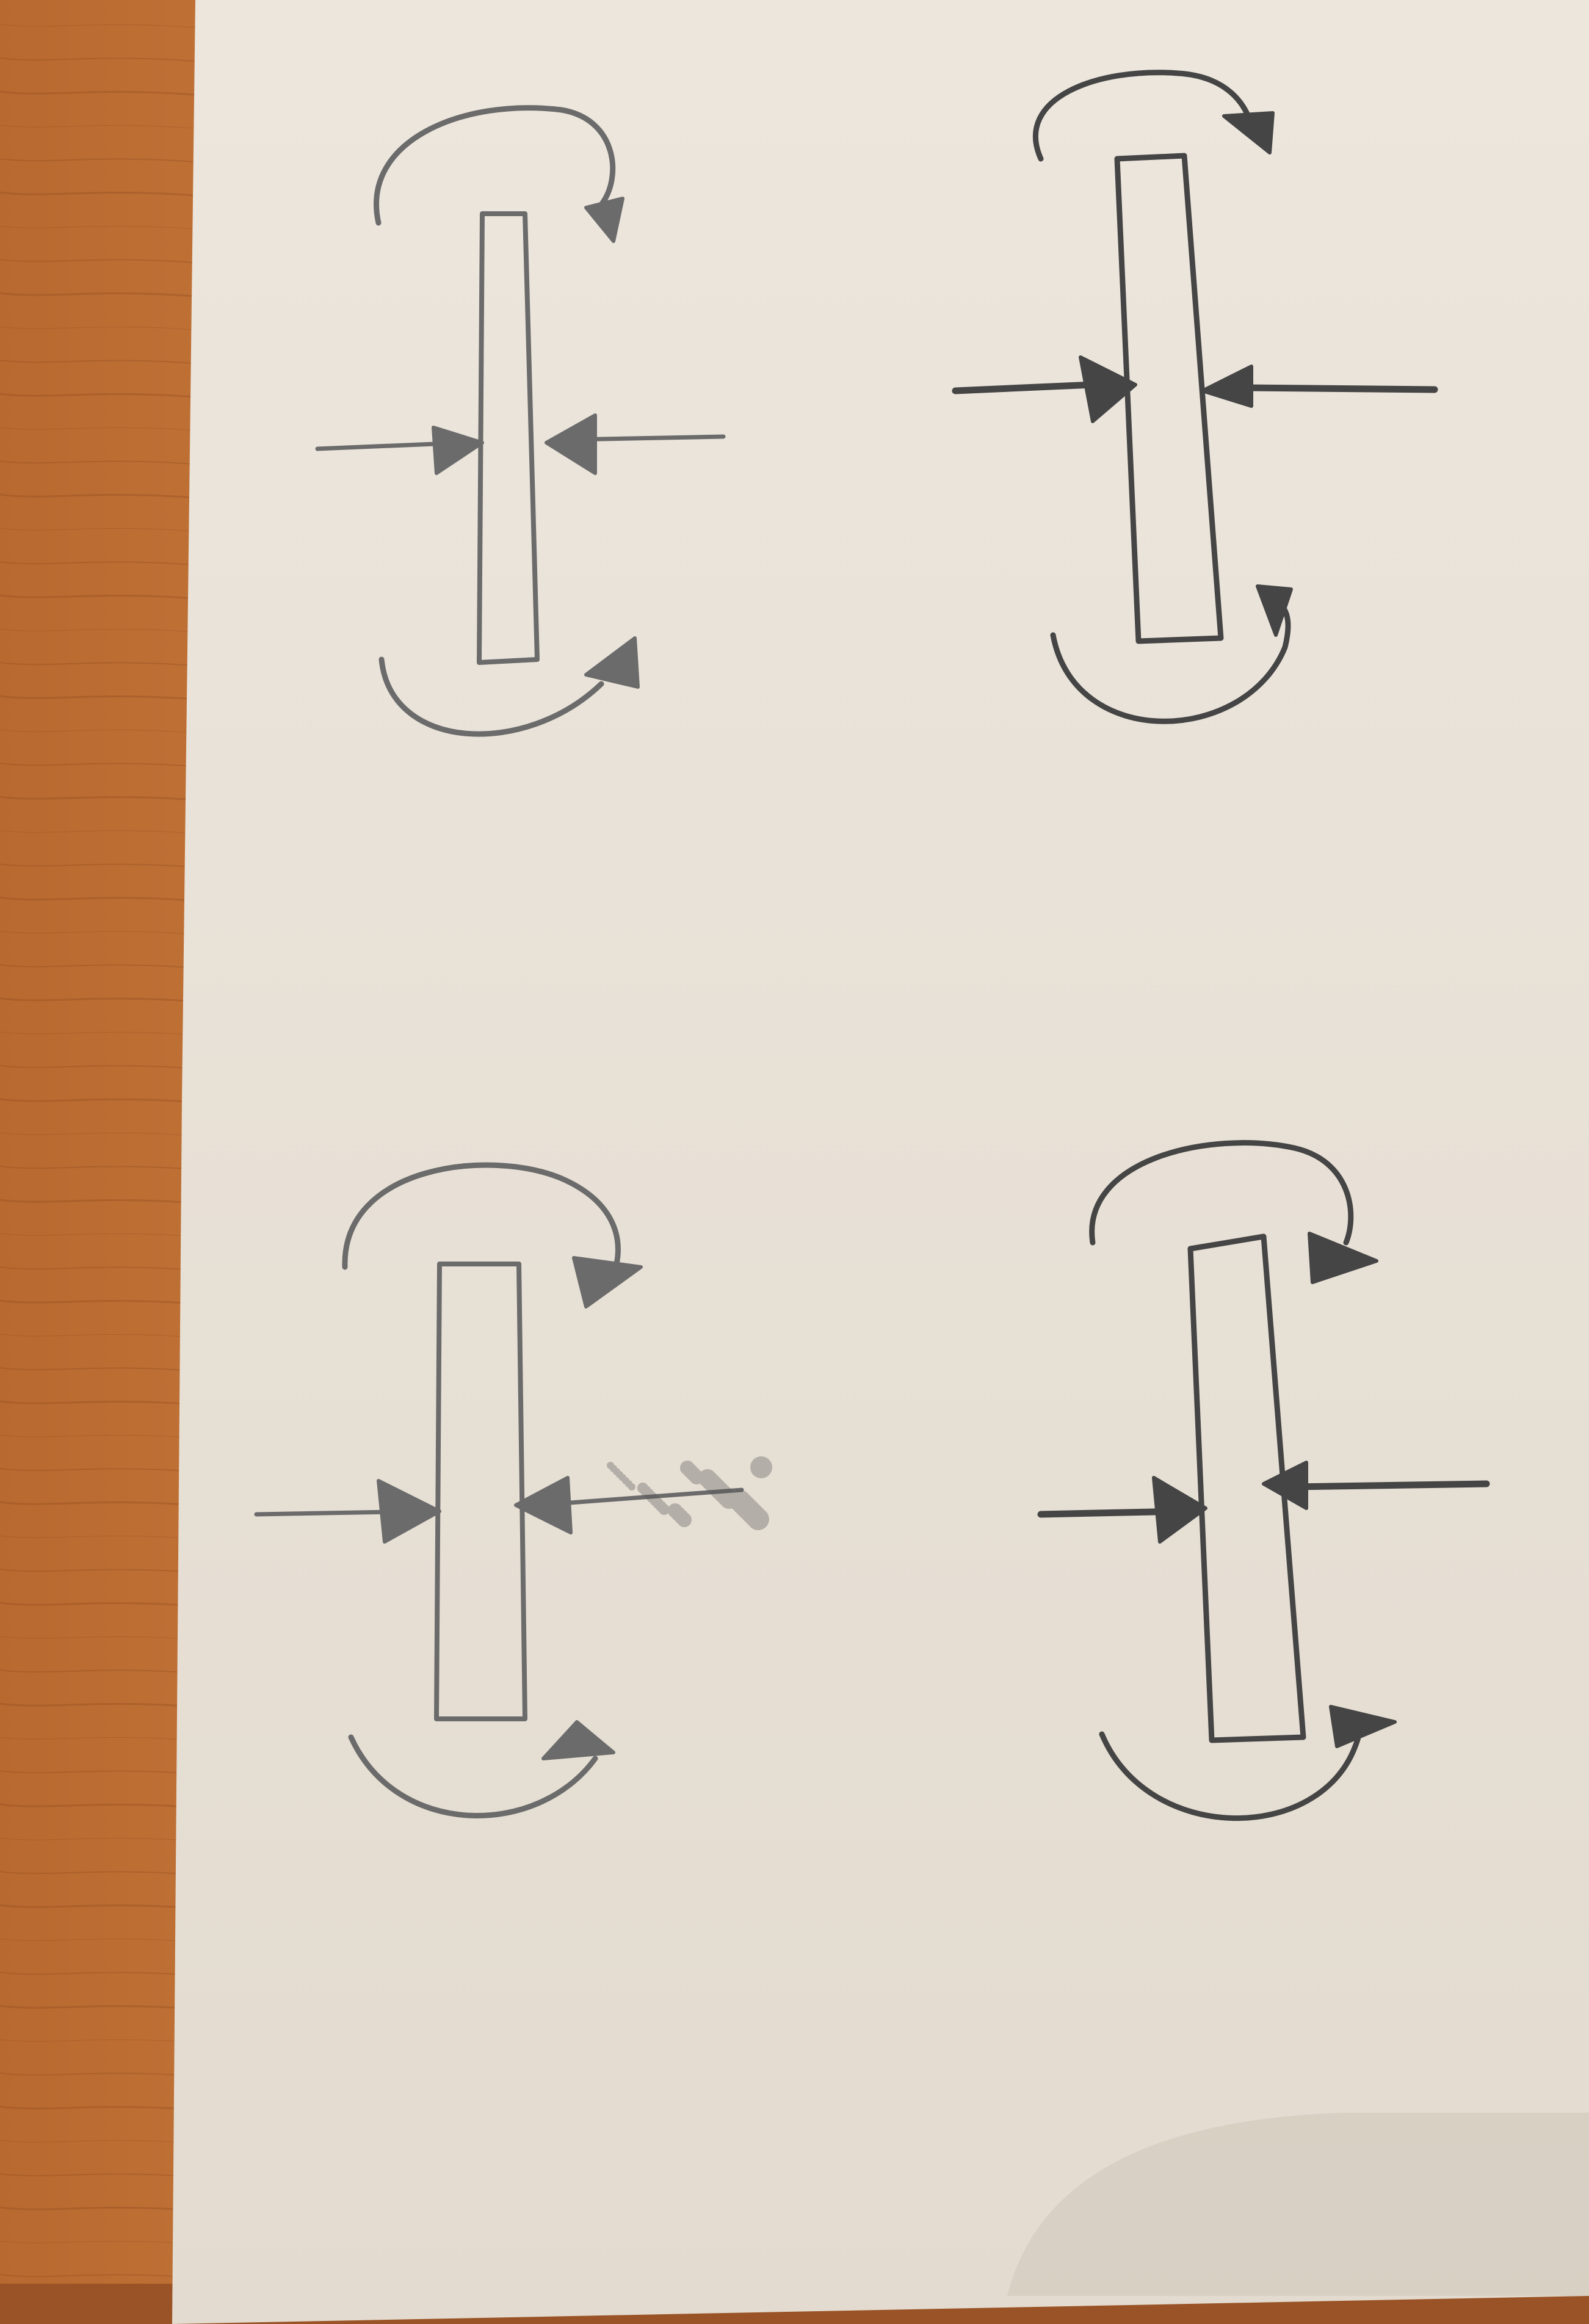 The height and width of the screenshot is (2324, 1589). I want to click on diagram-bottom-right, so click(1263, 1480).